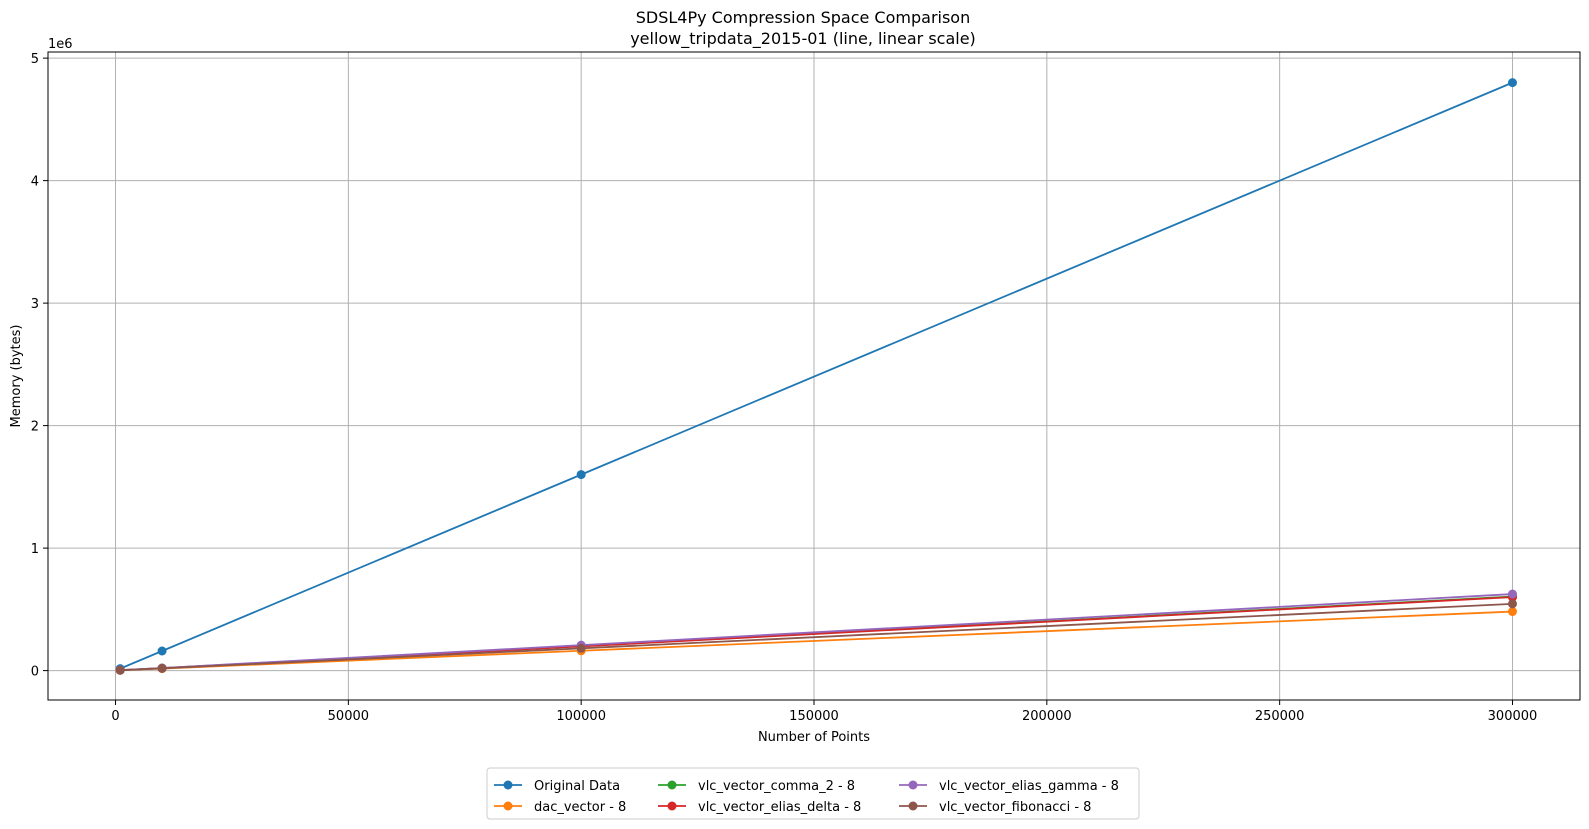  I want to click on legend-label: vlc_vector_comma_2 - 8, so click(776, 786).